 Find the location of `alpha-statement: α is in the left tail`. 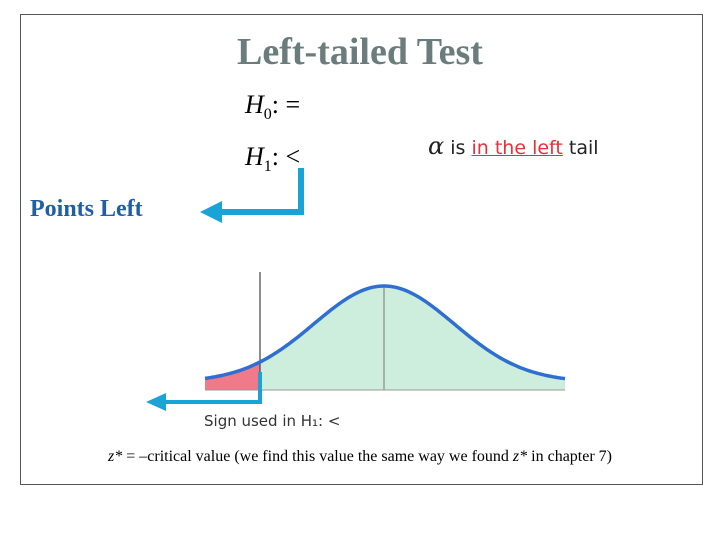

alpha-statement: α is in the left tail is located at coordinates (513, 146).